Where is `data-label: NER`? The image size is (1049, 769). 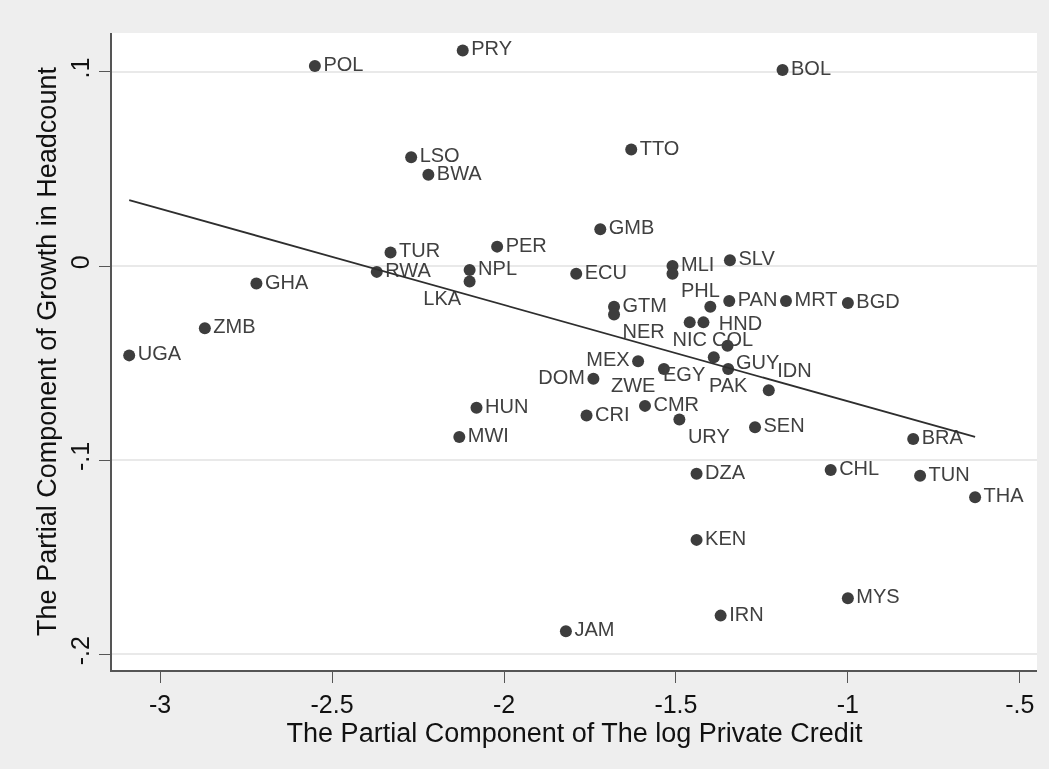 data-label: NER is located at coordinates (643, 331).